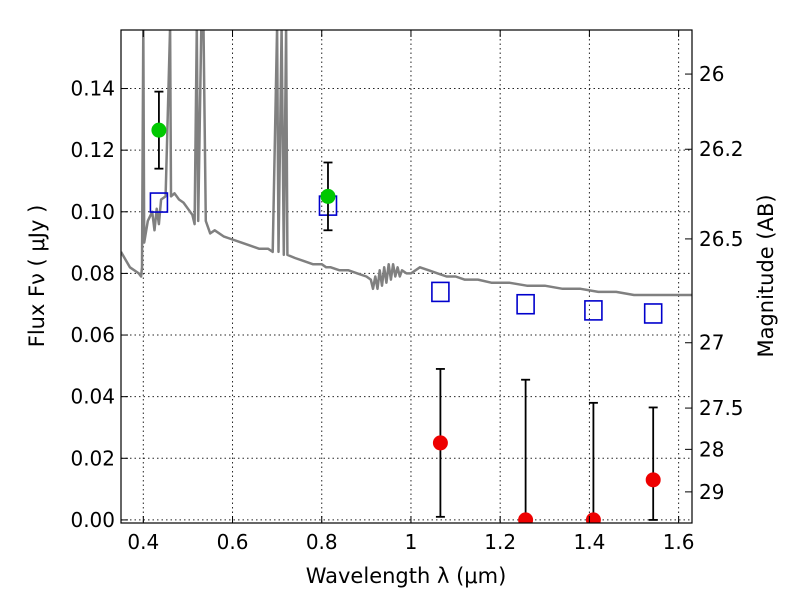 Image resolution: width=800 pixels, height=600 pixels. Describe the element at coordinates (92, 150) in the screenshot. I see `y-tick-label: 0.12` at that location.